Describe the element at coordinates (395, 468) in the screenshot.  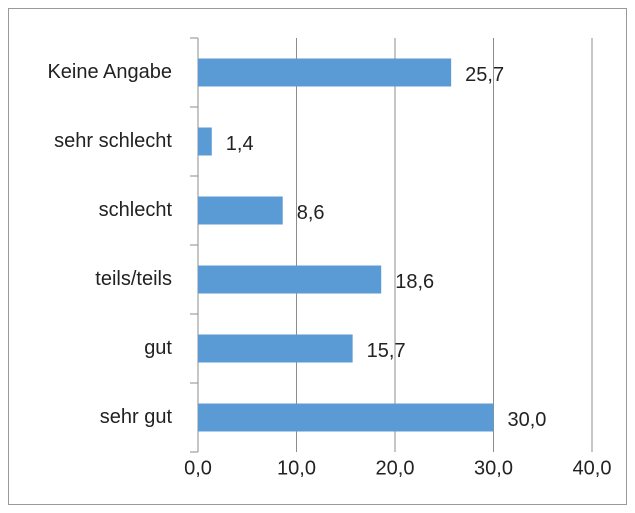
I see `x-tick-label: 20,0` at that location.